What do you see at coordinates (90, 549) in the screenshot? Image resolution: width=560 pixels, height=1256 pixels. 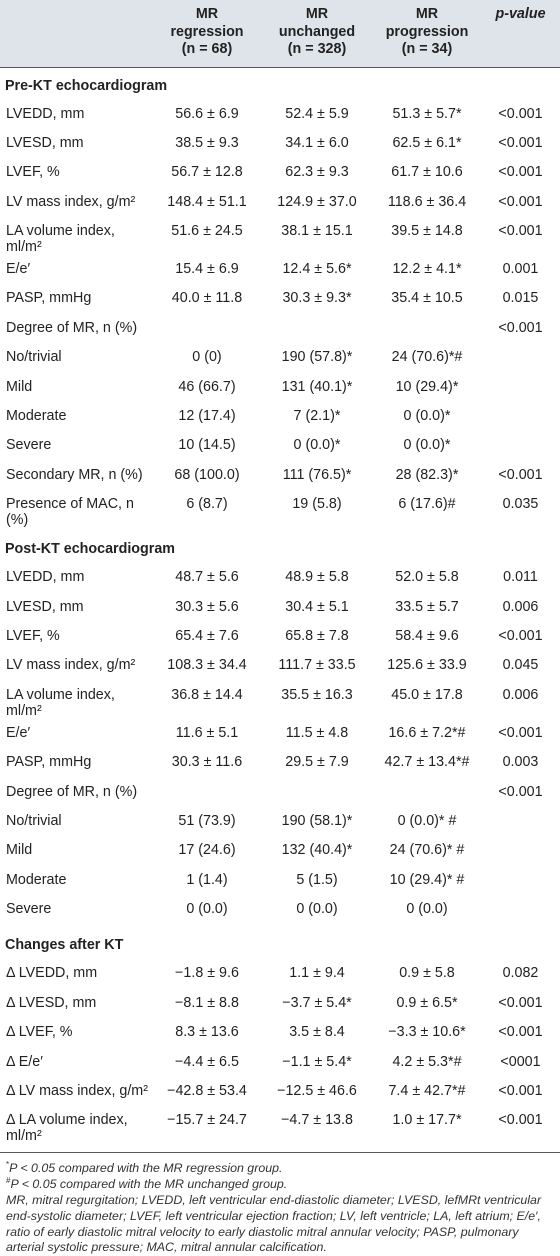 I see `section-title: Post-KT echocardiogram` at bounding box center [90, 549].